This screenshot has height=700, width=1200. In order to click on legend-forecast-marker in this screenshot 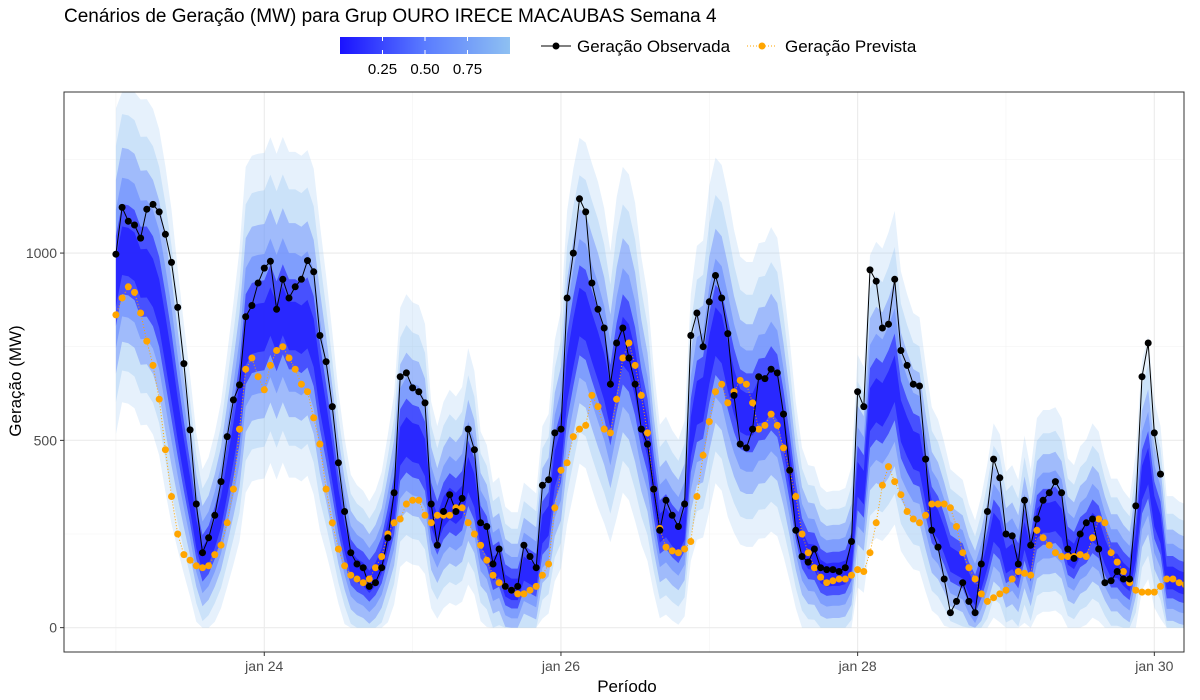, I will do `click(762, 46)`.